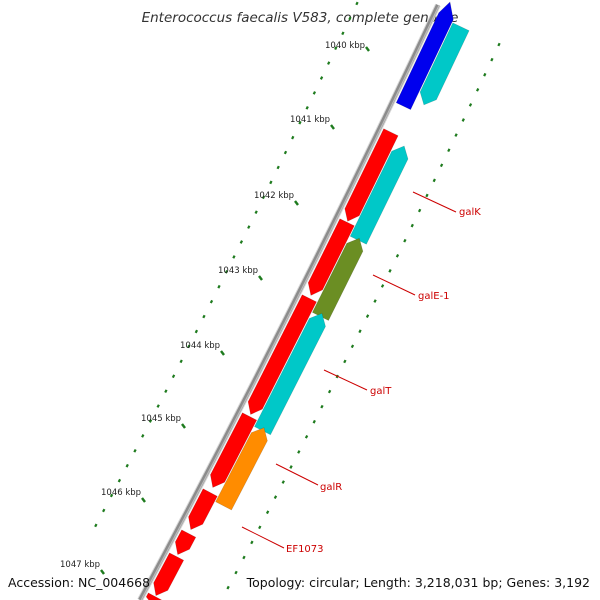 This screenshot has height=600, width=600. Describe the element at coordinates (200, 346) in the screenshot. I see `ruler-label: 1044 kbp` at that location.